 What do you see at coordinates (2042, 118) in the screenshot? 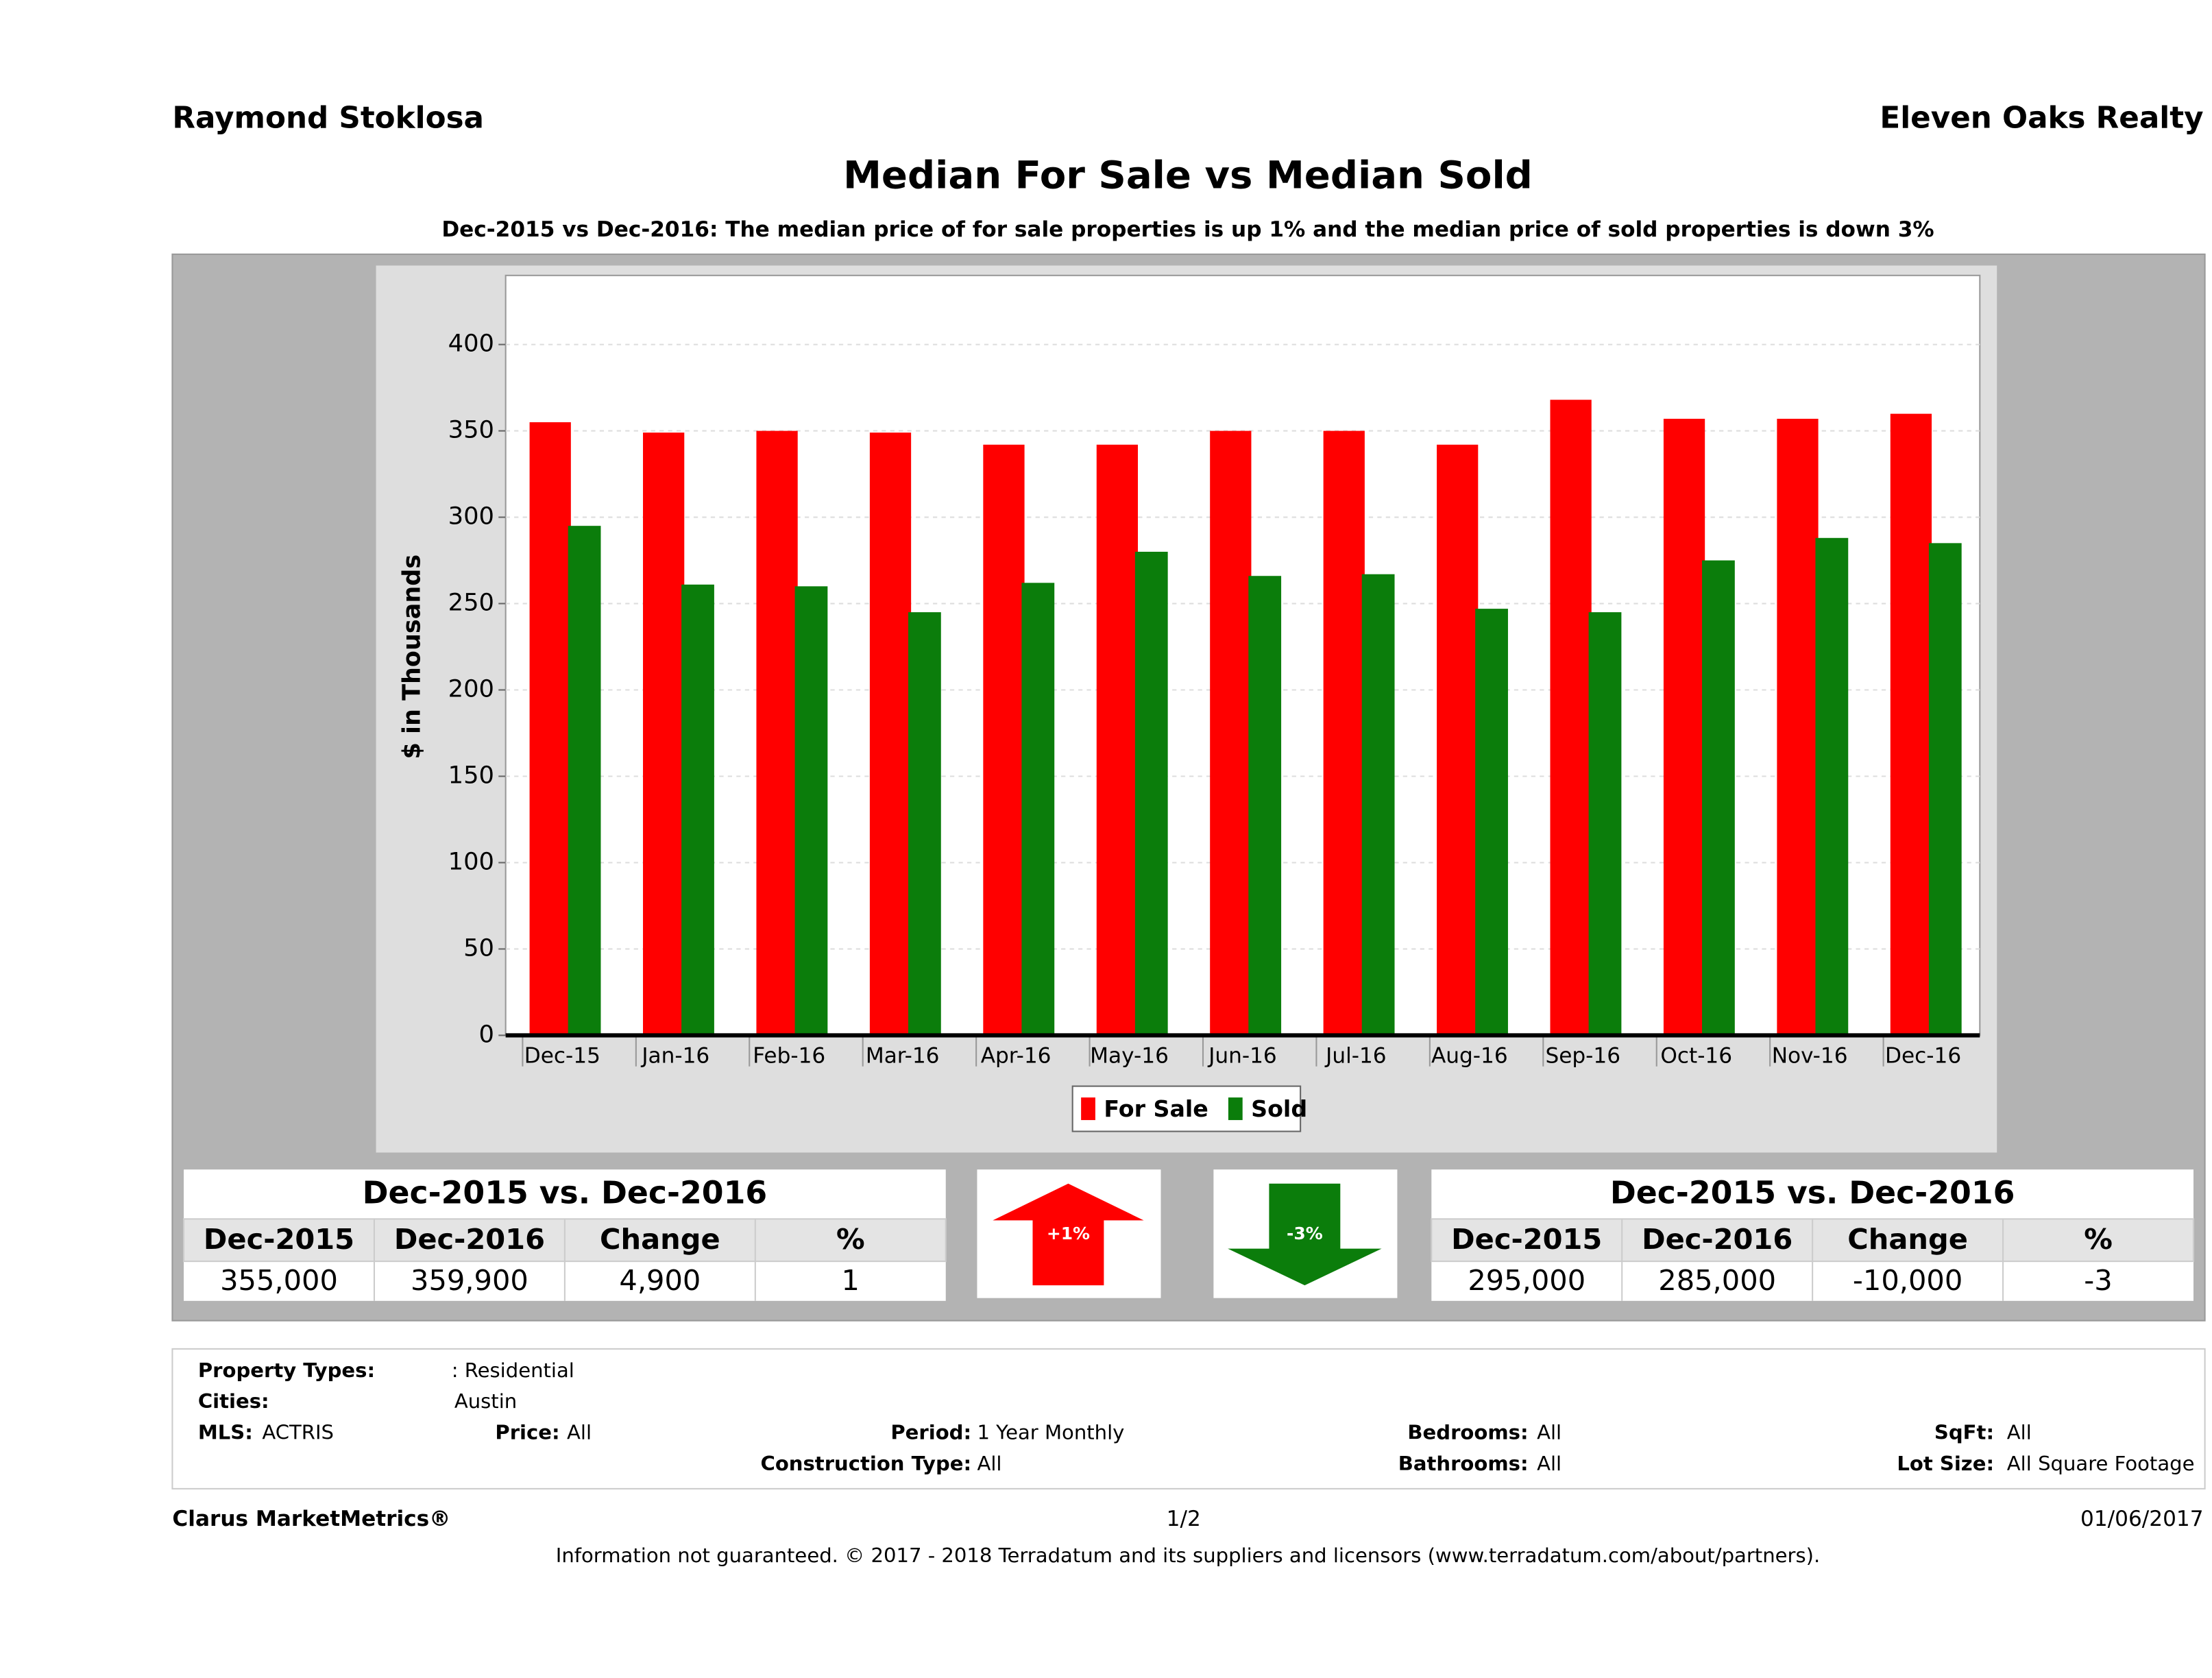
I see `company-name: Eleven Oaks Realty` at bounding box center [2042, 118].